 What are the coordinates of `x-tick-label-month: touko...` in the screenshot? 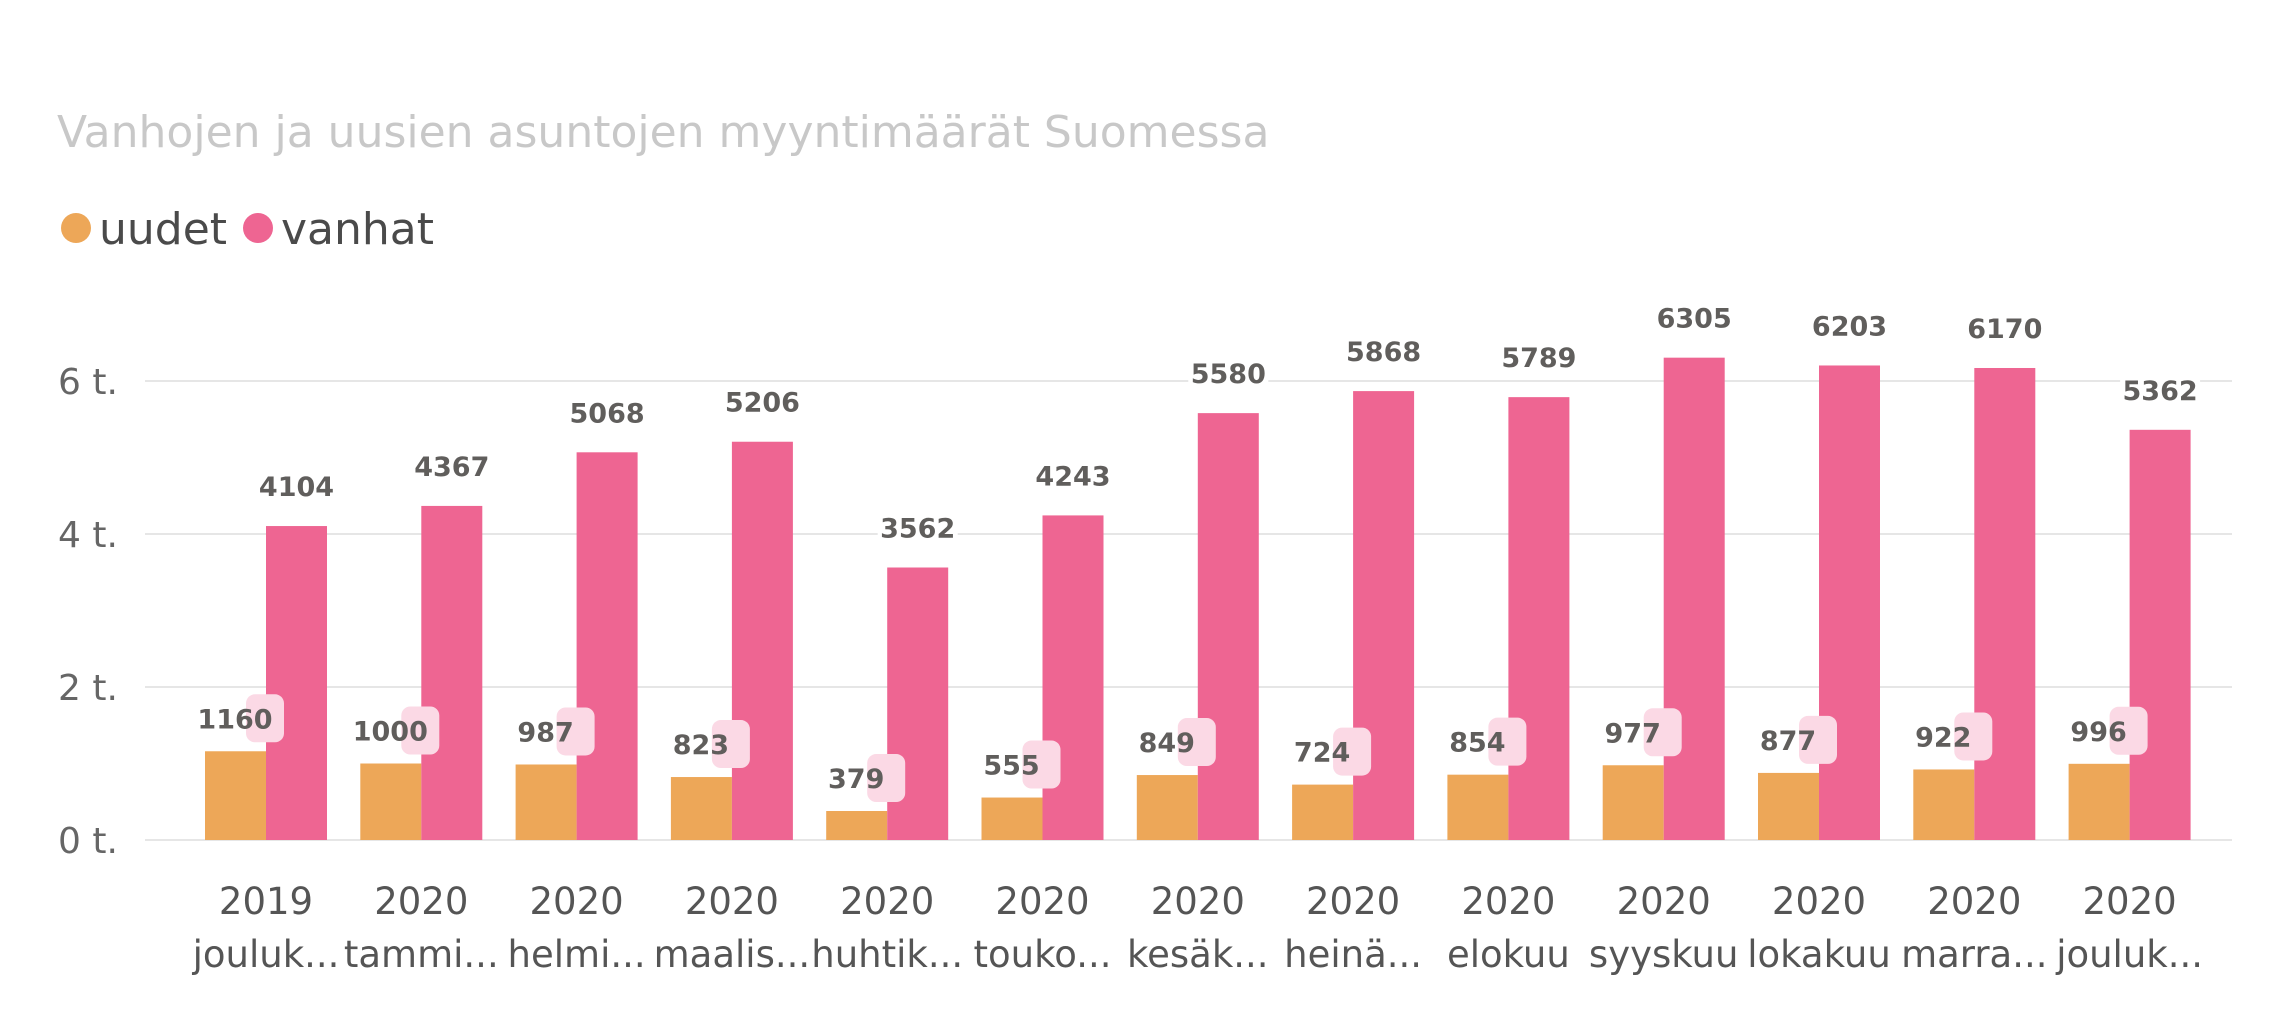 It's located at (1043, 954).